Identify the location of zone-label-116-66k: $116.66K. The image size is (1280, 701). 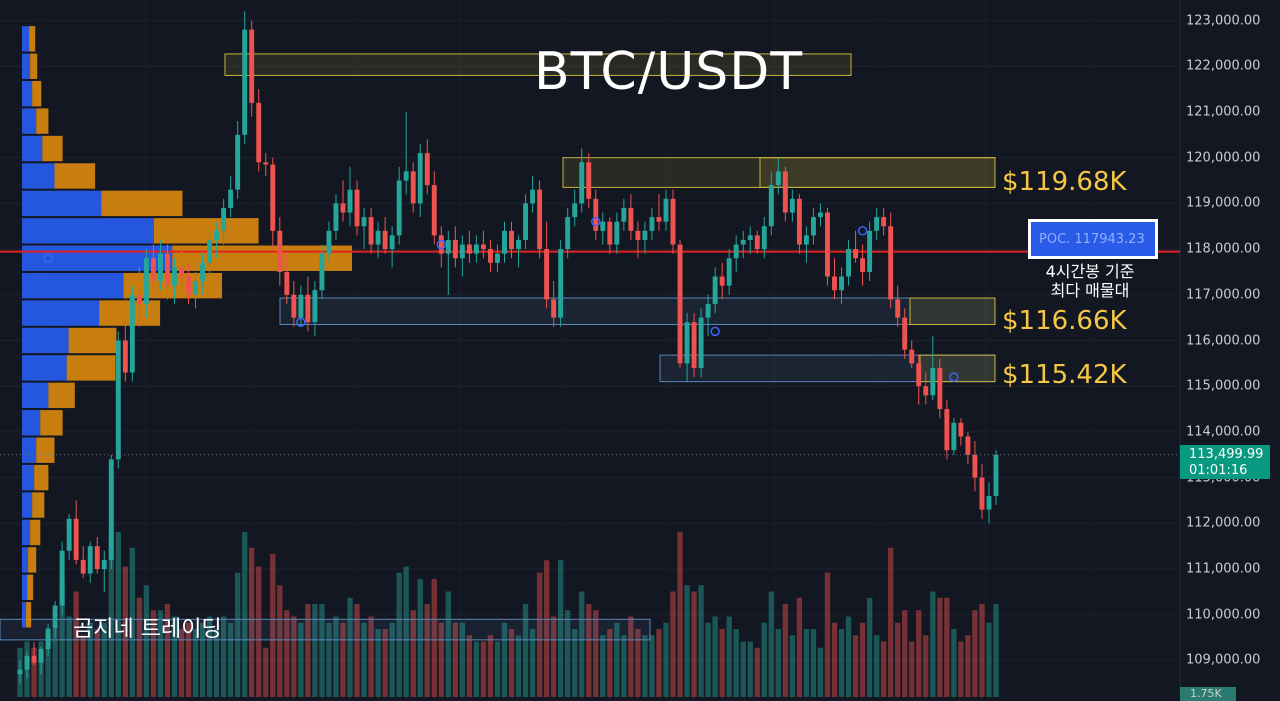
(1064, 321).